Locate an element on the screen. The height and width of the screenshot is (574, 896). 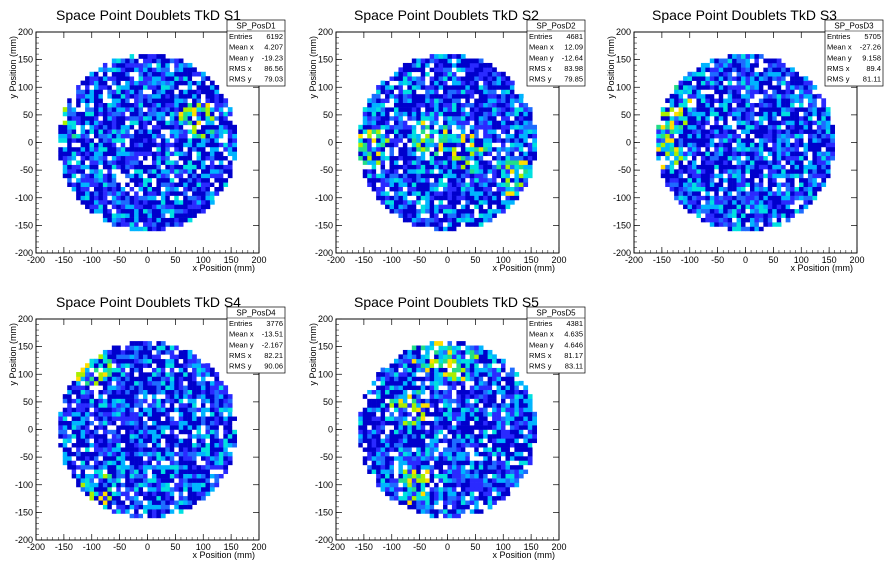
heatmap-cells is located at coordinates (147, 143).